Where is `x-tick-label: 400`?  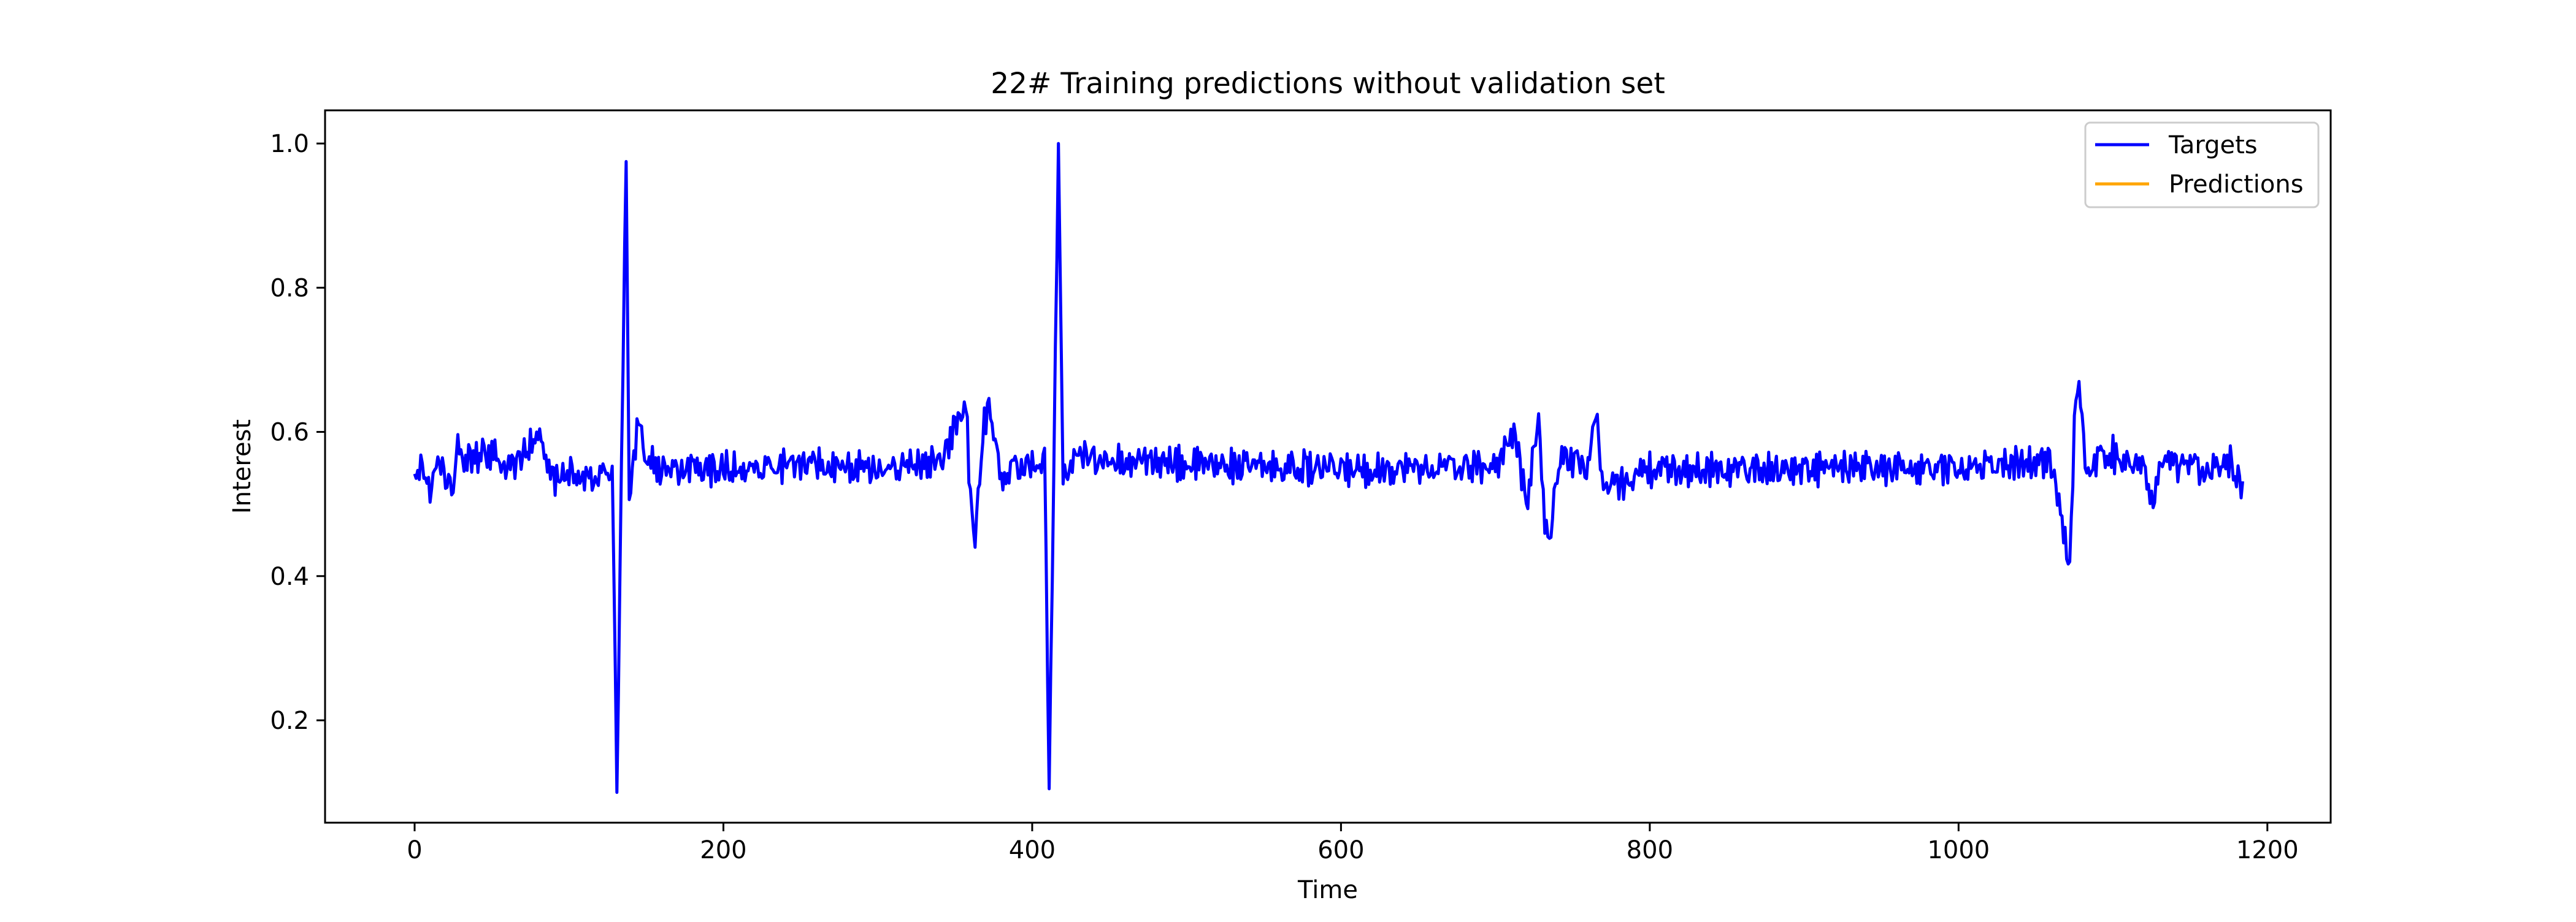 x-tick-label: 400 is located at coordinates (1032, 850).